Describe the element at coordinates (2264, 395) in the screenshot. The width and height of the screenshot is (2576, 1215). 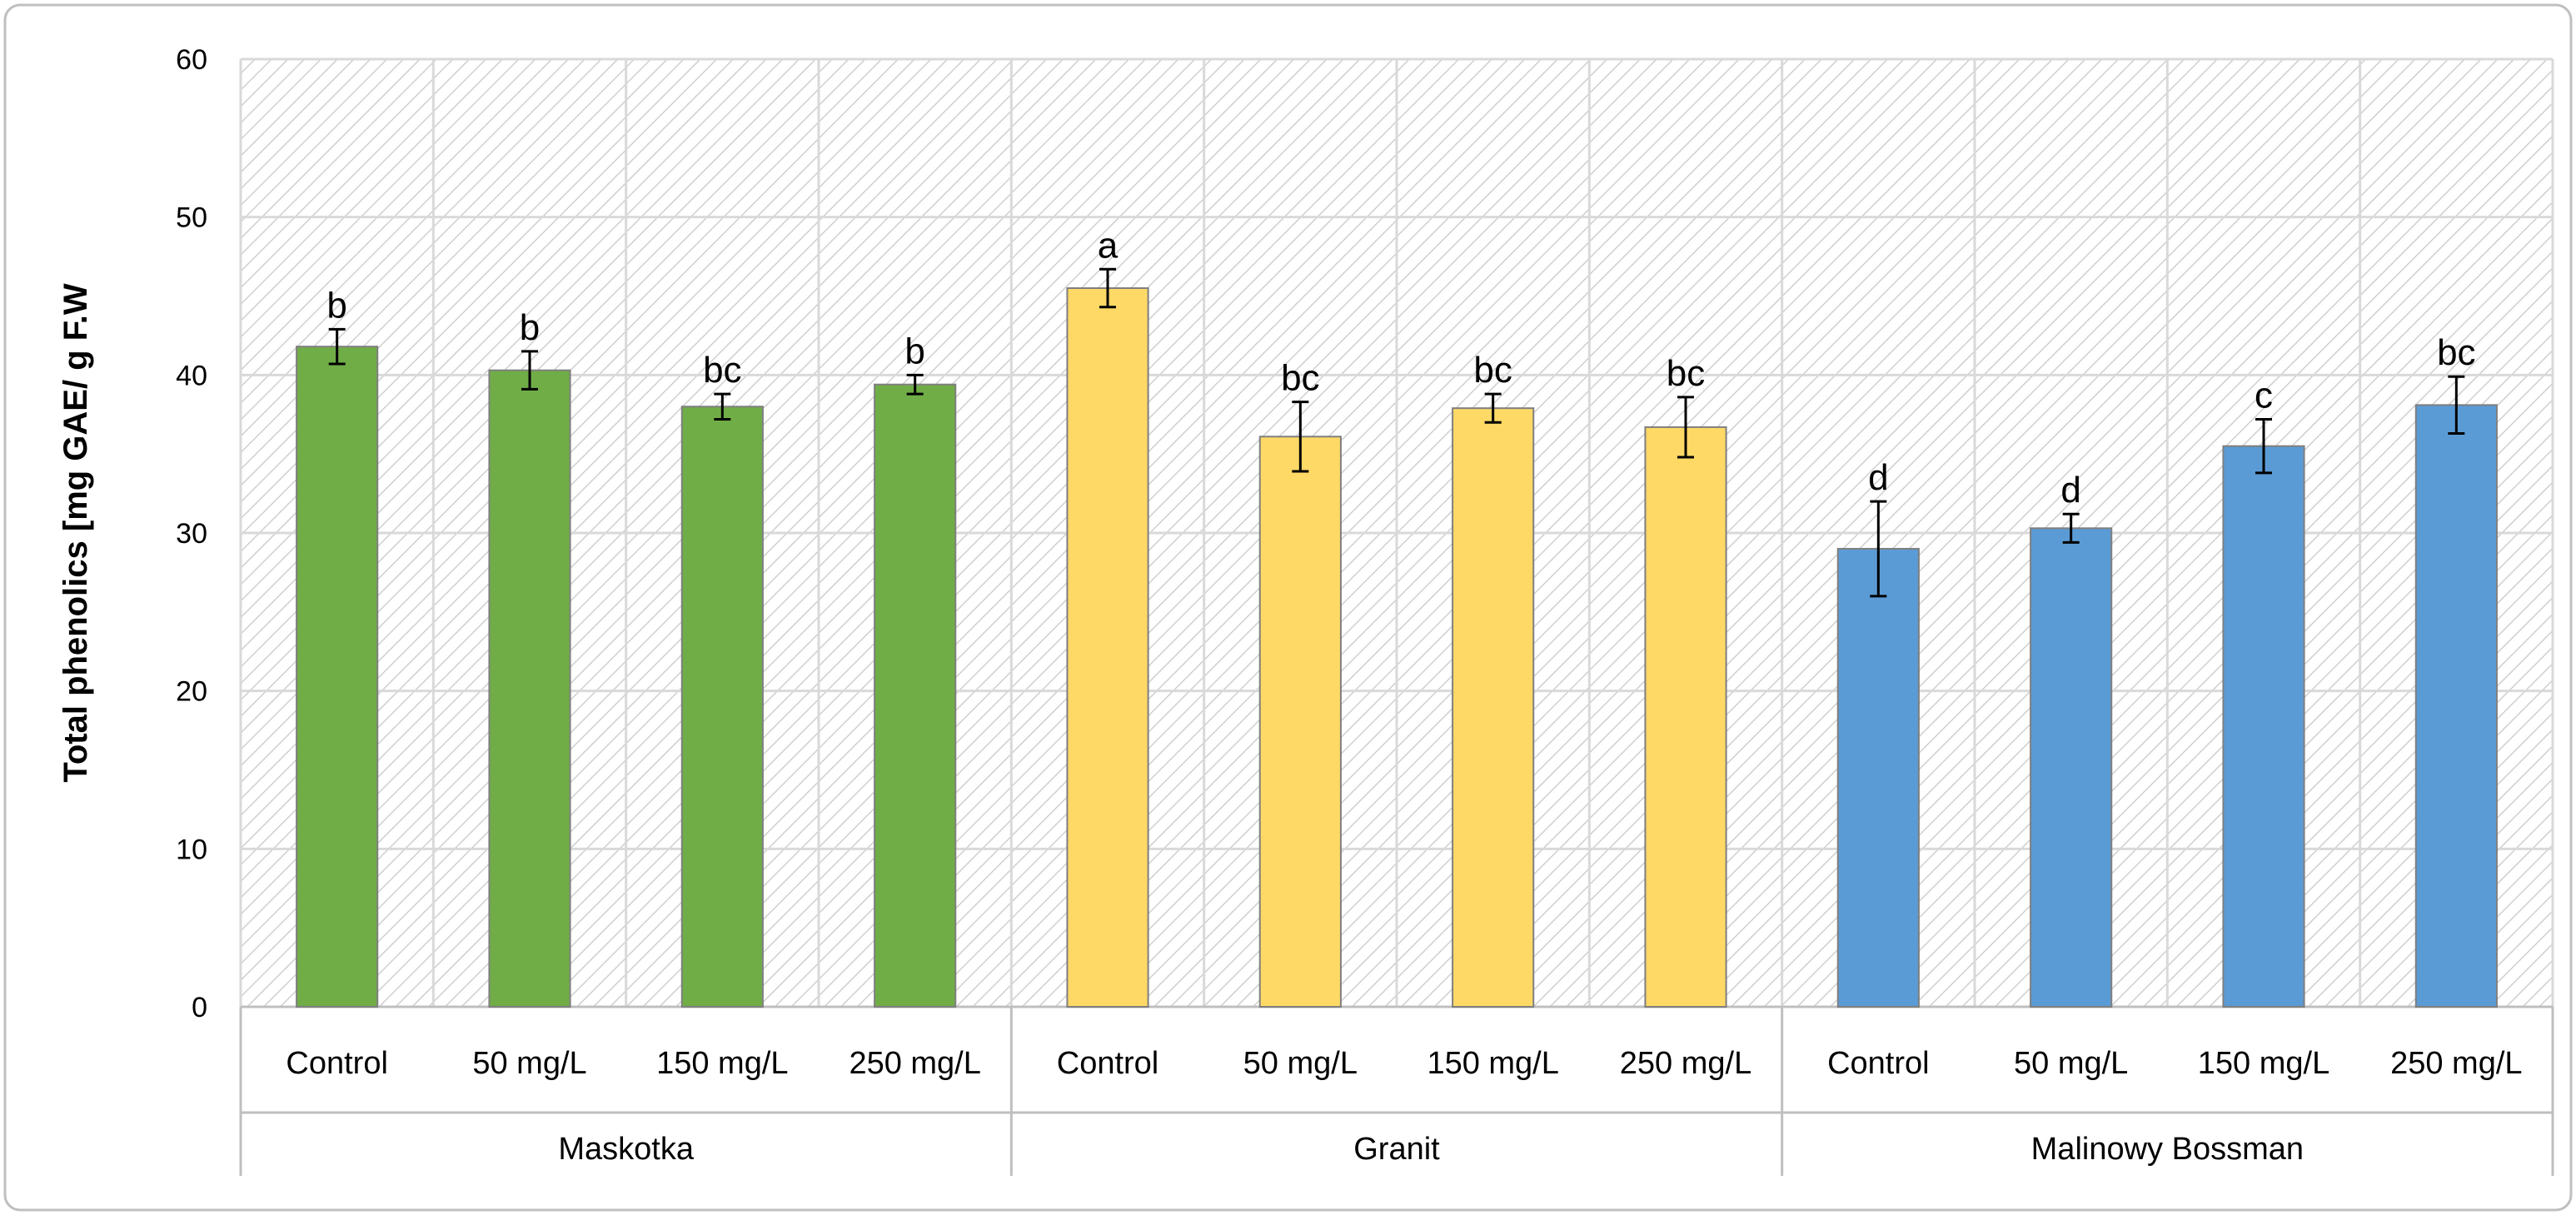
I see `significance-letter: c` at that location.